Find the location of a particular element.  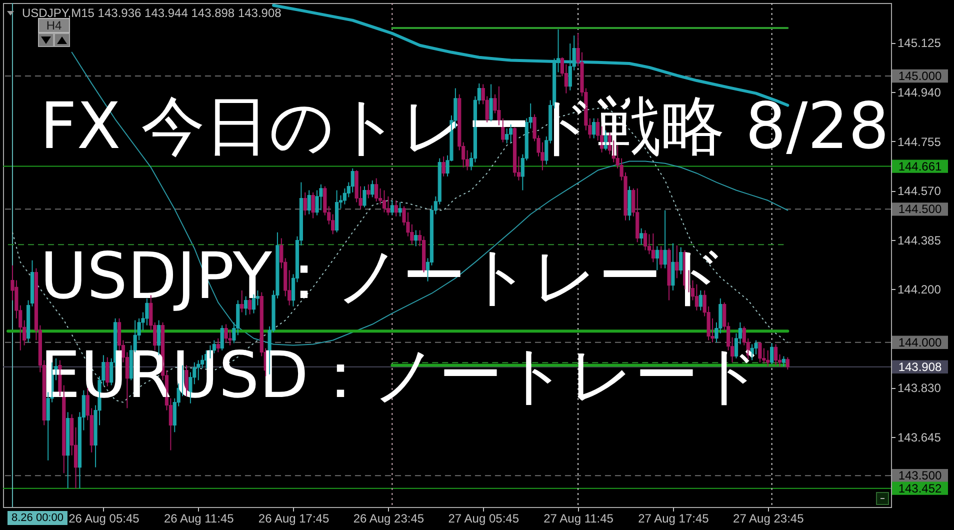

ref-line-label: 8.26 00:00 is located at coordinates (37, 518).